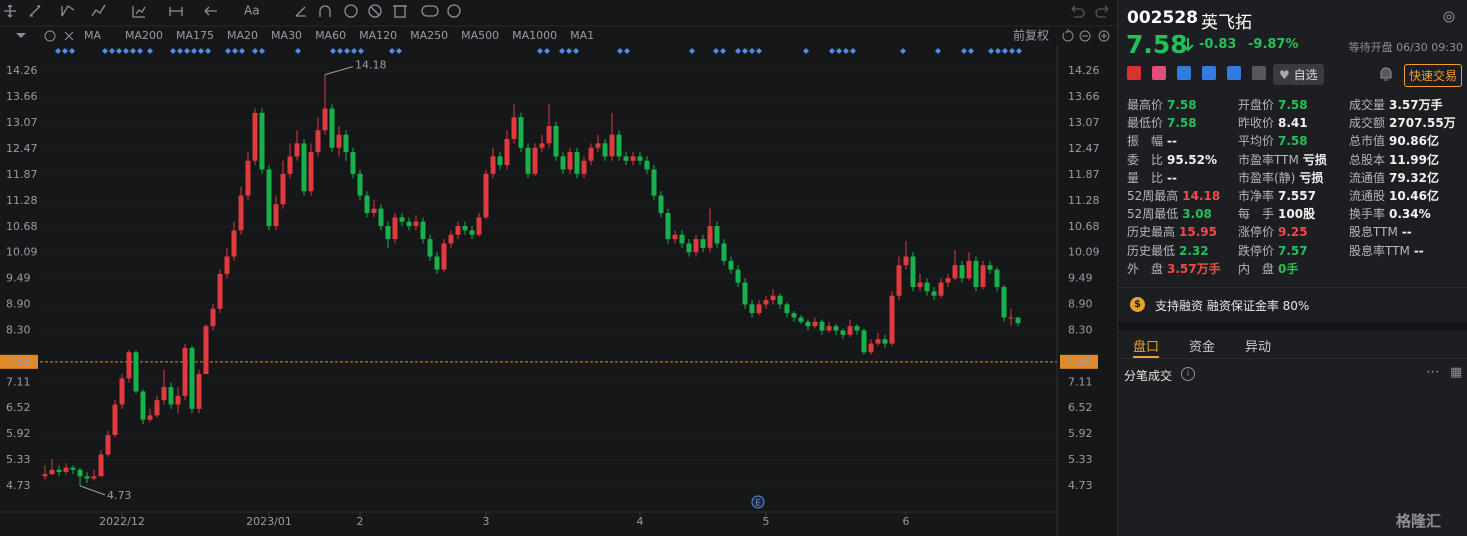 This screenshot has width=1467, height=536. What do you see at coordinates (429, 35) in the screenshot?
I see `ma-legend-item: MA250` at bounding box center [429, 35].